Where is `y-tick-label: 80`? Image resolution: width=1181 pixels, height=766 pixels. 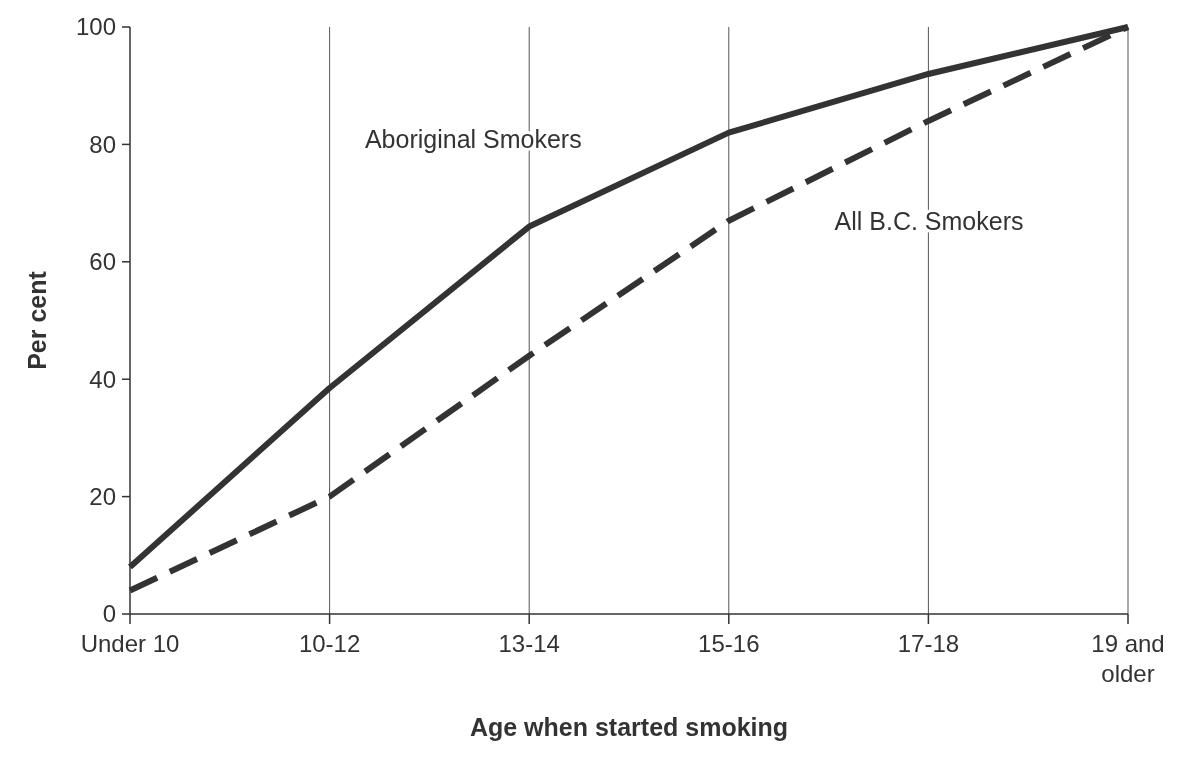 y-tick-label: 80 is located at coordinates (102, 144).